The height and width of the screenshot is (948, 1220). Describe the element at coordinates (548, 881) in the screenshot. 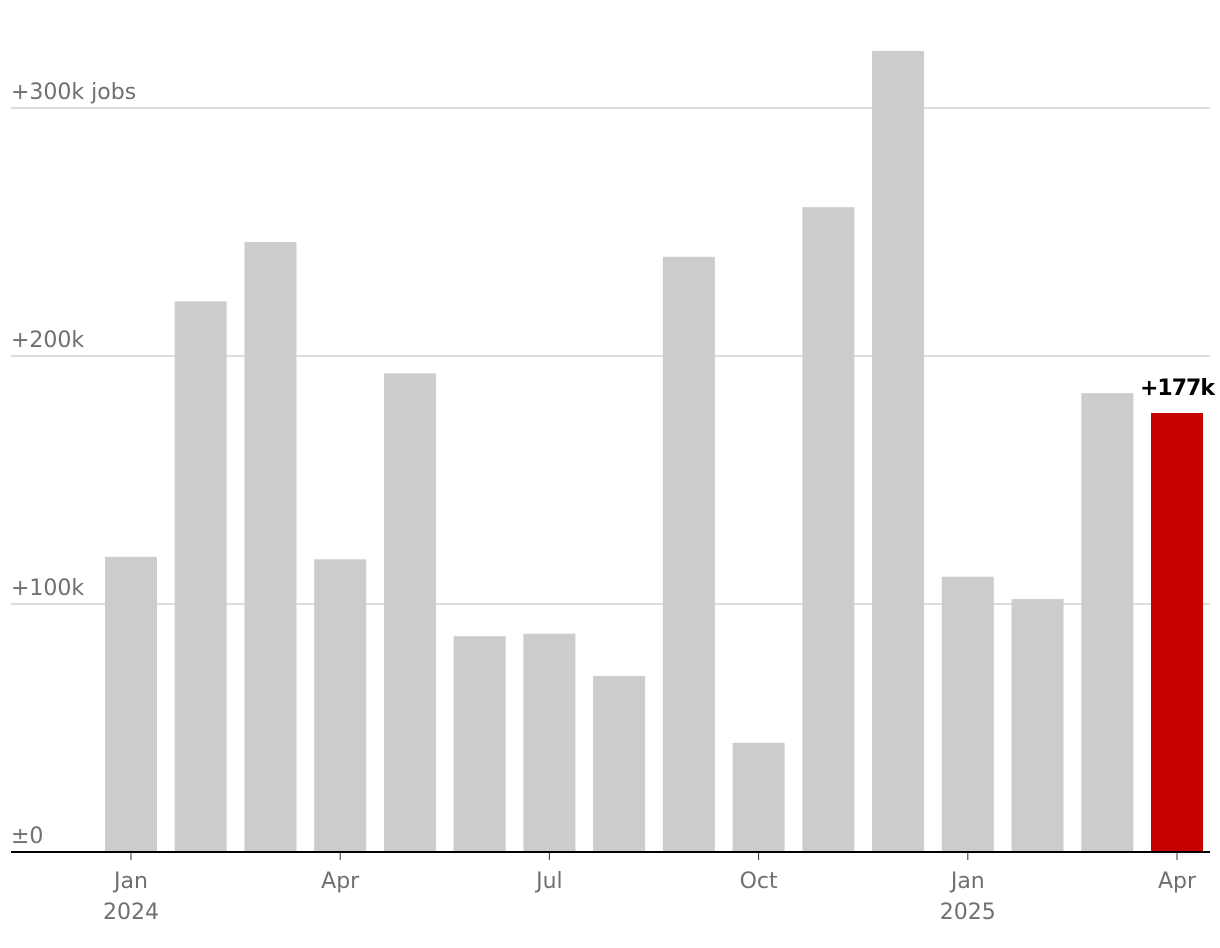

I see `x-tick-label: Jul` at that location.